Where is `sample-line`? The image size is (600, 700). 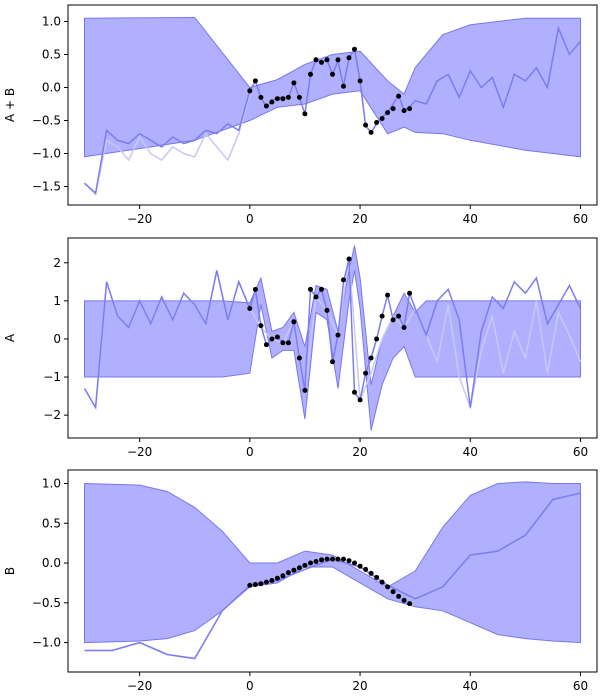
sample-line is located at coordinates (167, 144).